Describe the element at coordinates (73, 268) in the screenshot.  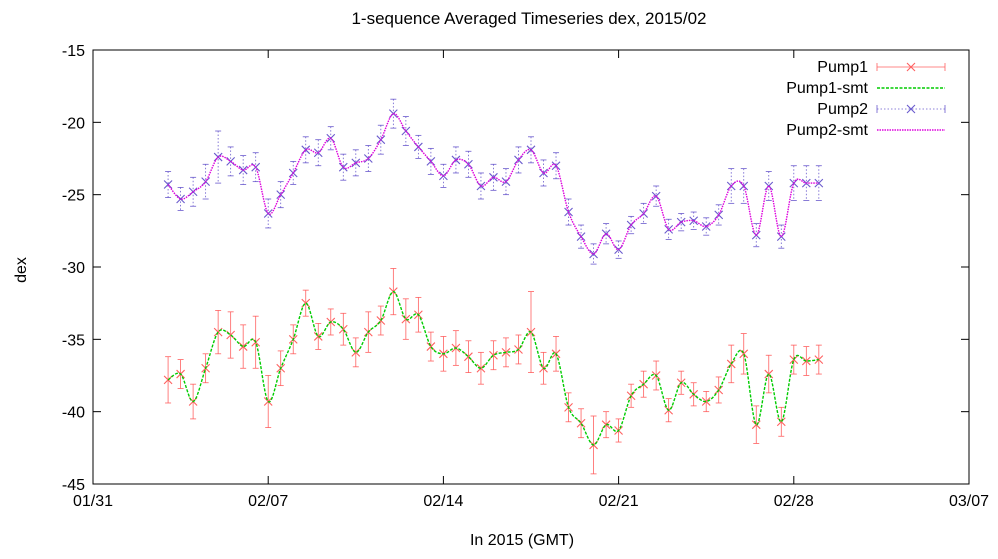
I see `y-tick-label: -30` at that location.